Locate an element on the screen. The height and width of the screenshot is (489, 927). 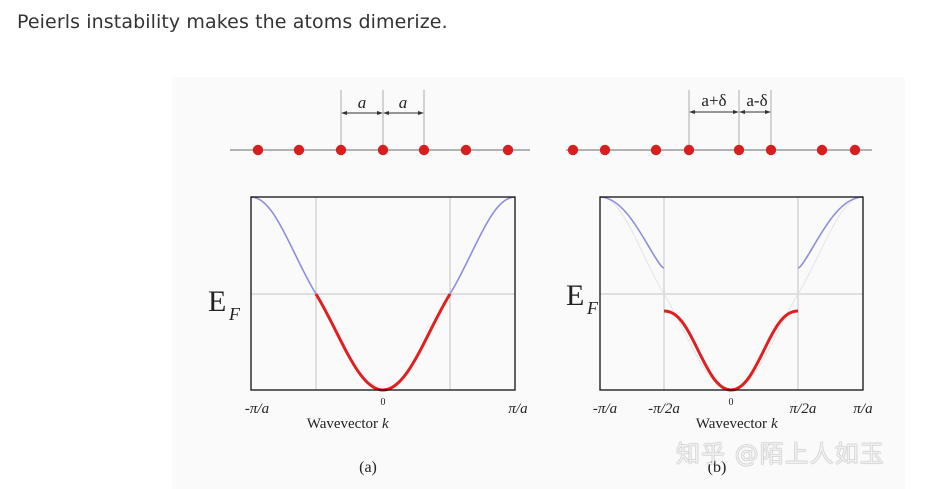
caption-b: (b) is located at coordinates (717, 467).